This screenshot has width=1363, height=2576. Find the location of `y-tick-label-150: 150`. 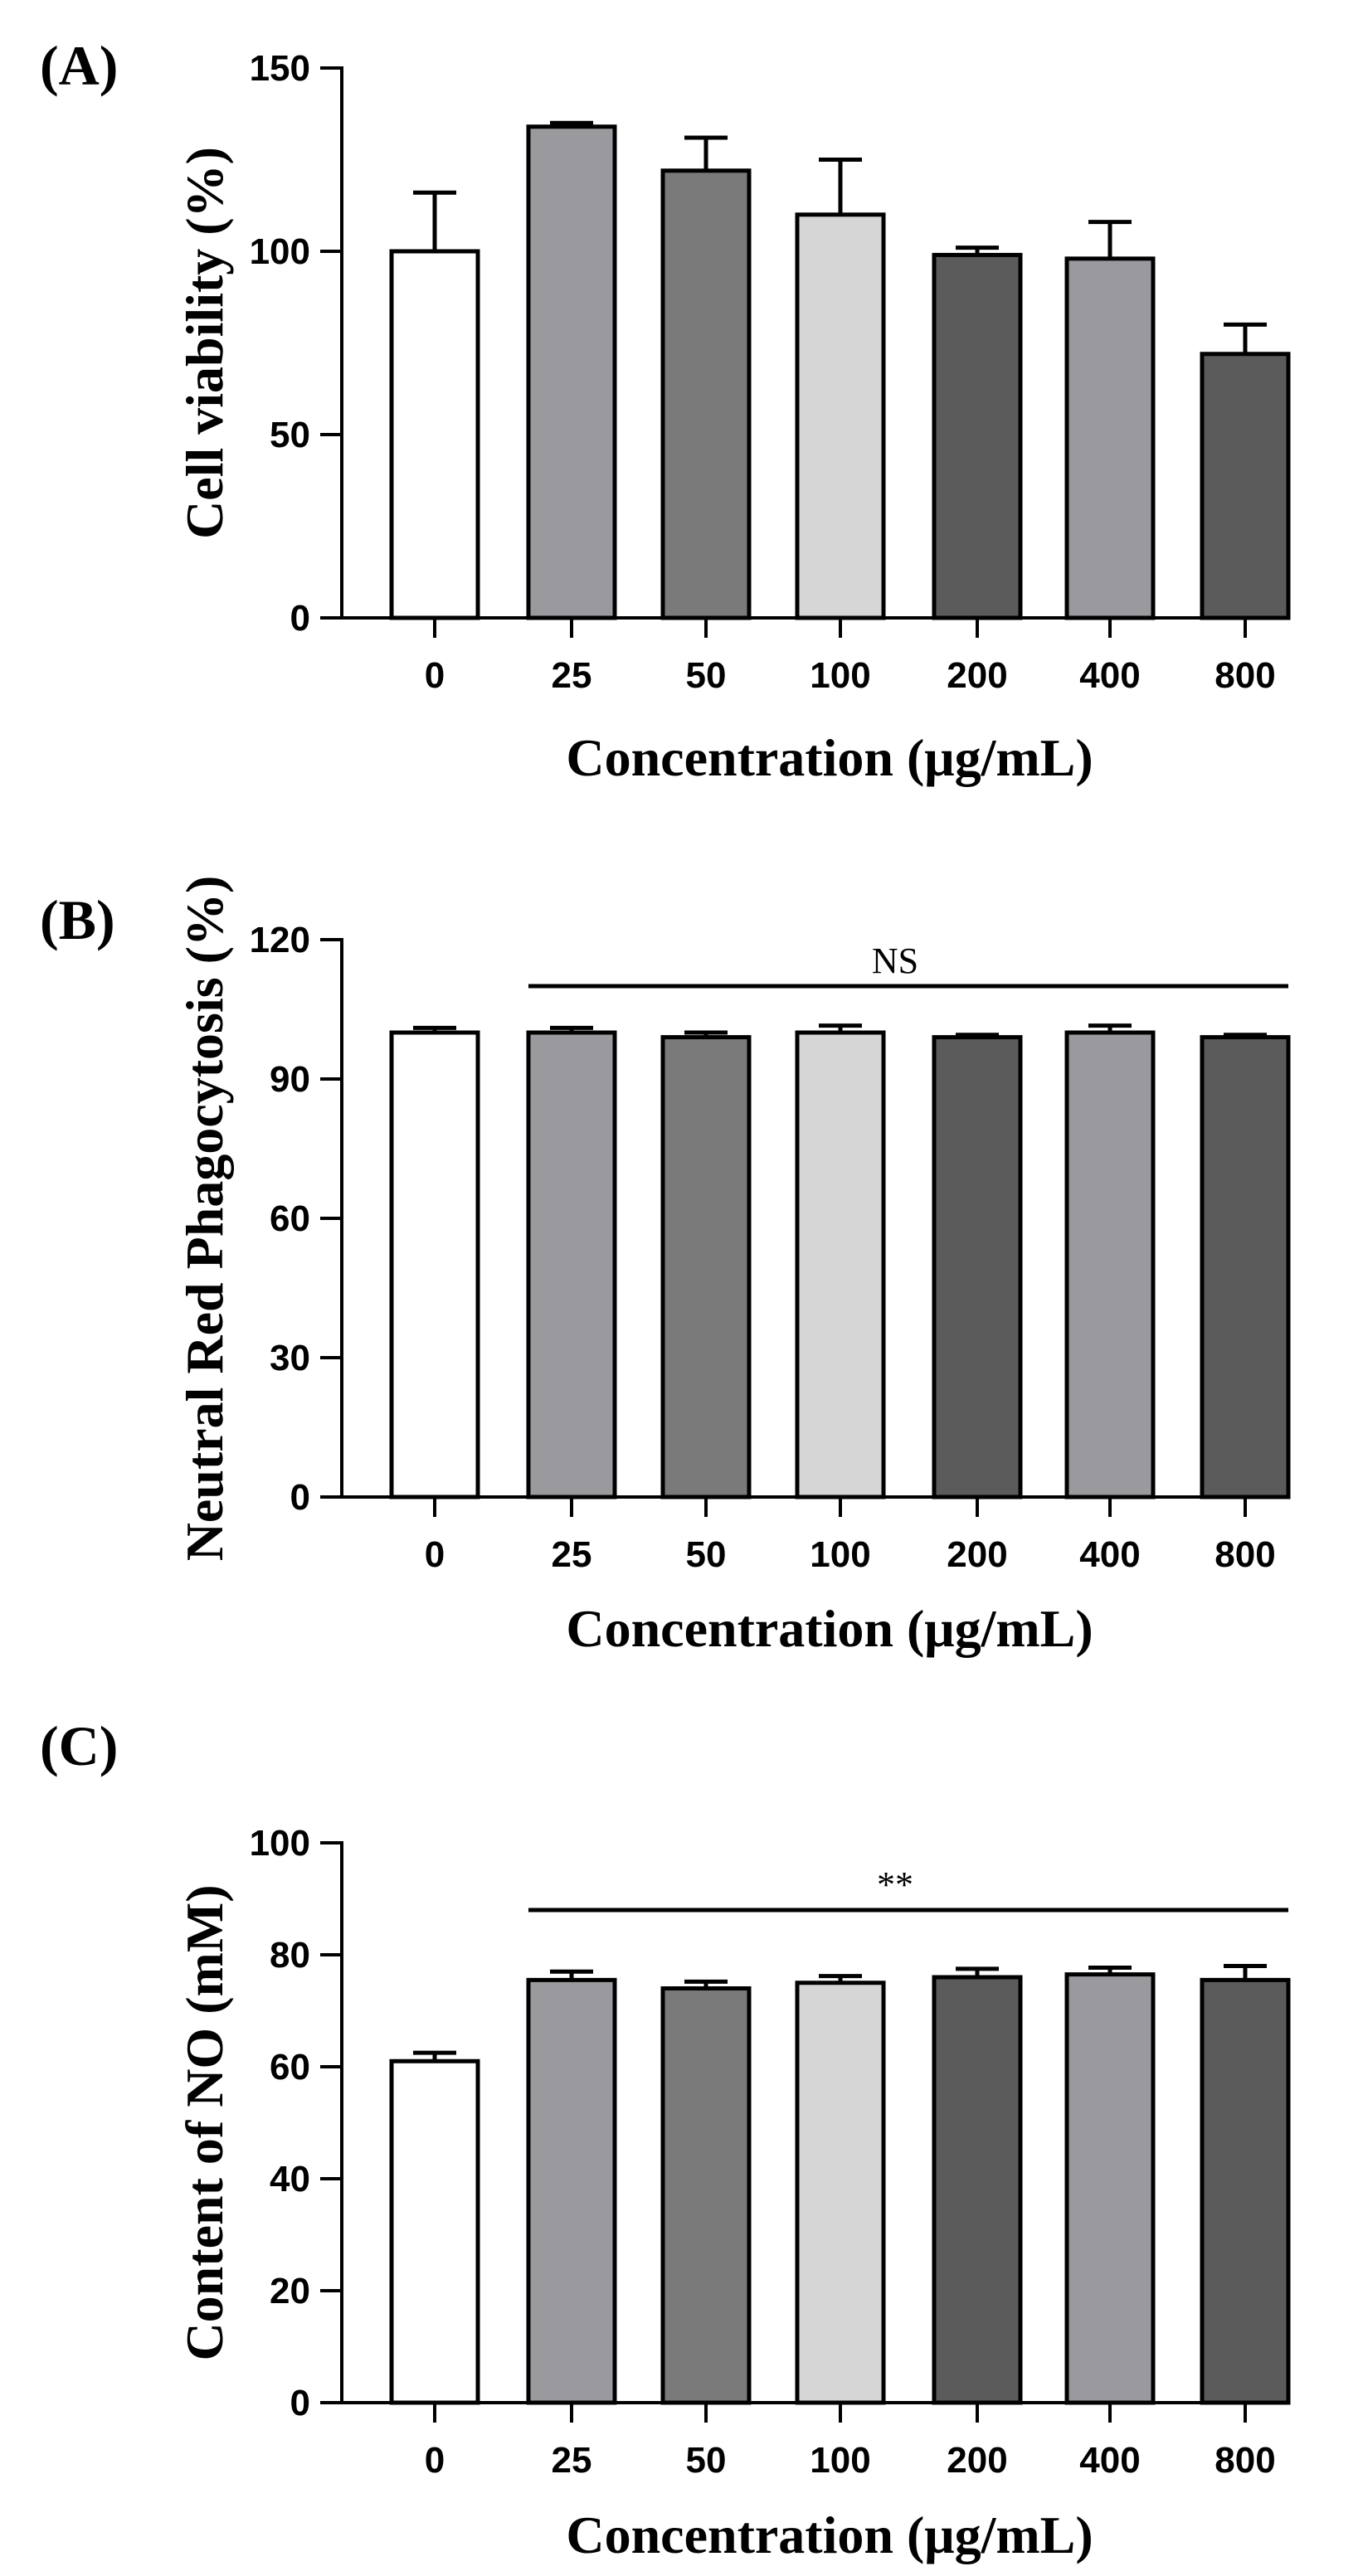

y-tick-label-150: 150 is located at coordinates (280, 69).